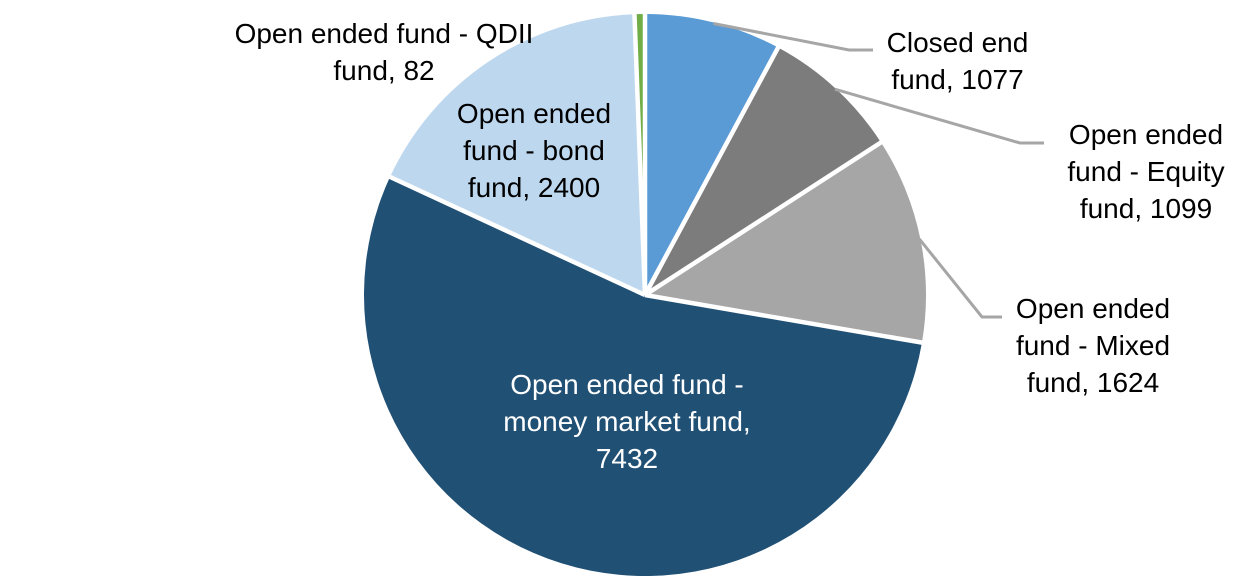  What do you see at coordinates (1093, 345) in the screenshot?
I see `data-label-open-ended-mixed-fund: Open ended fund - Mixed fund, 1624` at bounding box center [1093, 345].